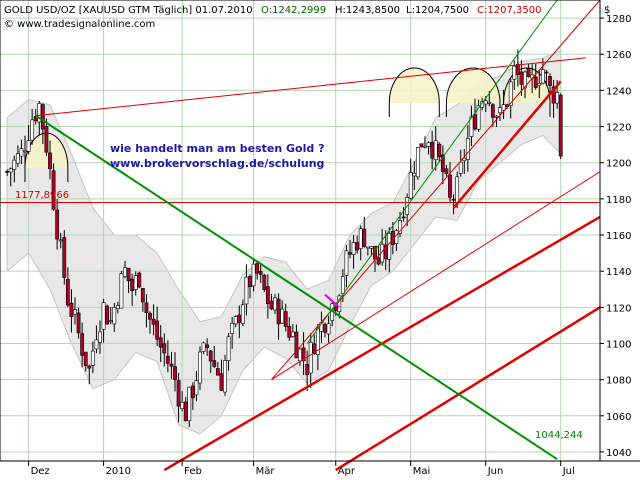  What do you see at coordinates (422, 471) in the screenshot?
I see `x-tick-label: Mai` at bounding box center [422, 471].